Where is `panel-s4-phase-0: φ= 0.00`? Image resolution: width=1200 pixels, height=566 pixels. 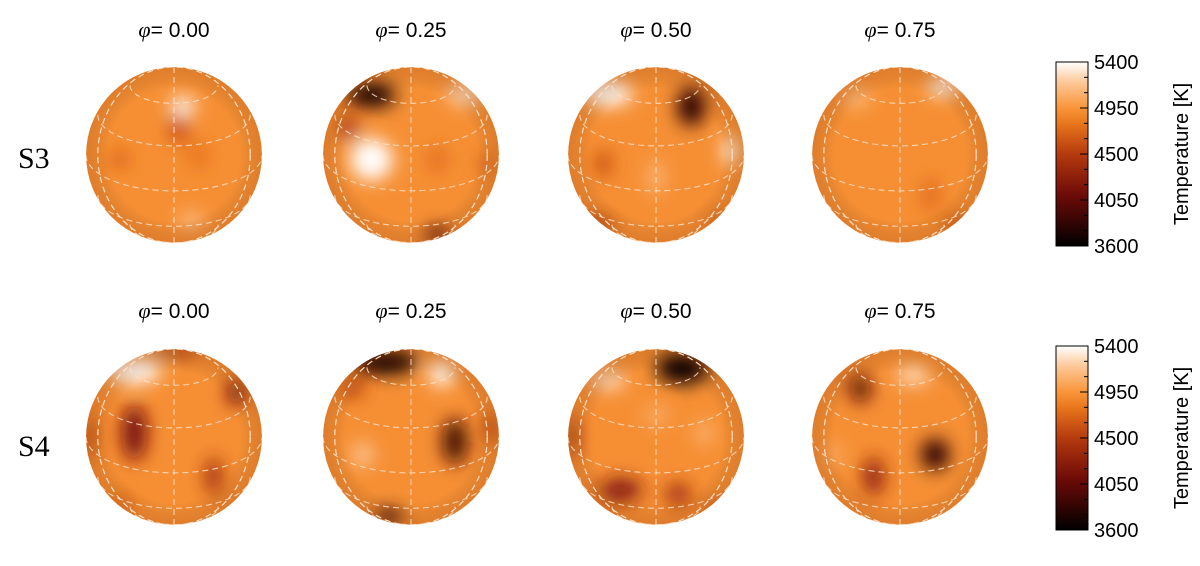
panel-s4-phase-0: φ= 0.00 is located at coordinates (174, 411).